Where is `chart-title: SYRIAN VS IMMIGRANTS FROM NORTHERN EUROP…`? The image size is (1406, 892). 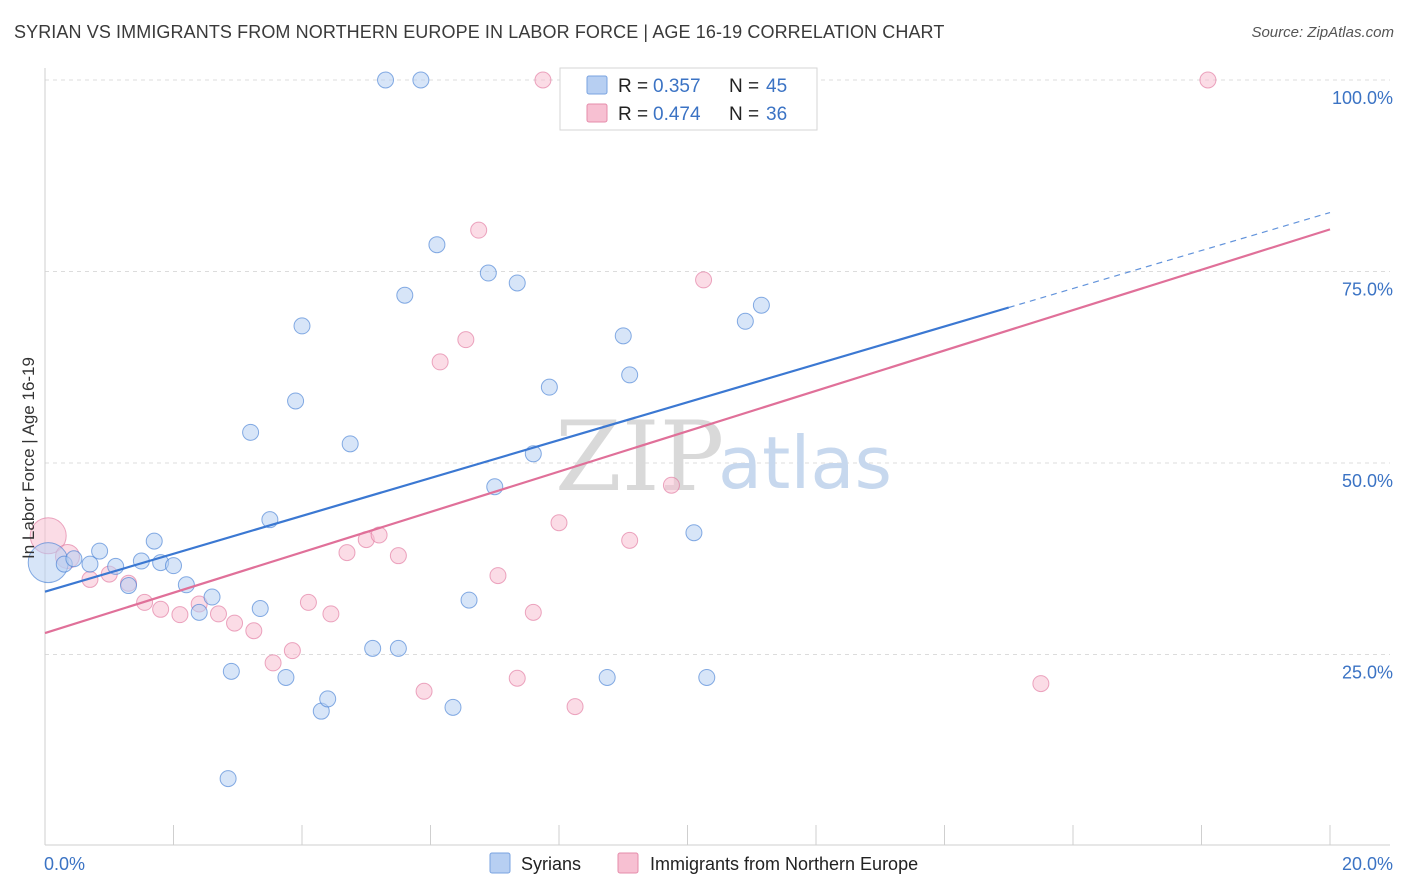 chart-title: SYRIAN VS IMMIGRANTS FROM NORTHERN EUROP… is located at coordinates (479, 32).